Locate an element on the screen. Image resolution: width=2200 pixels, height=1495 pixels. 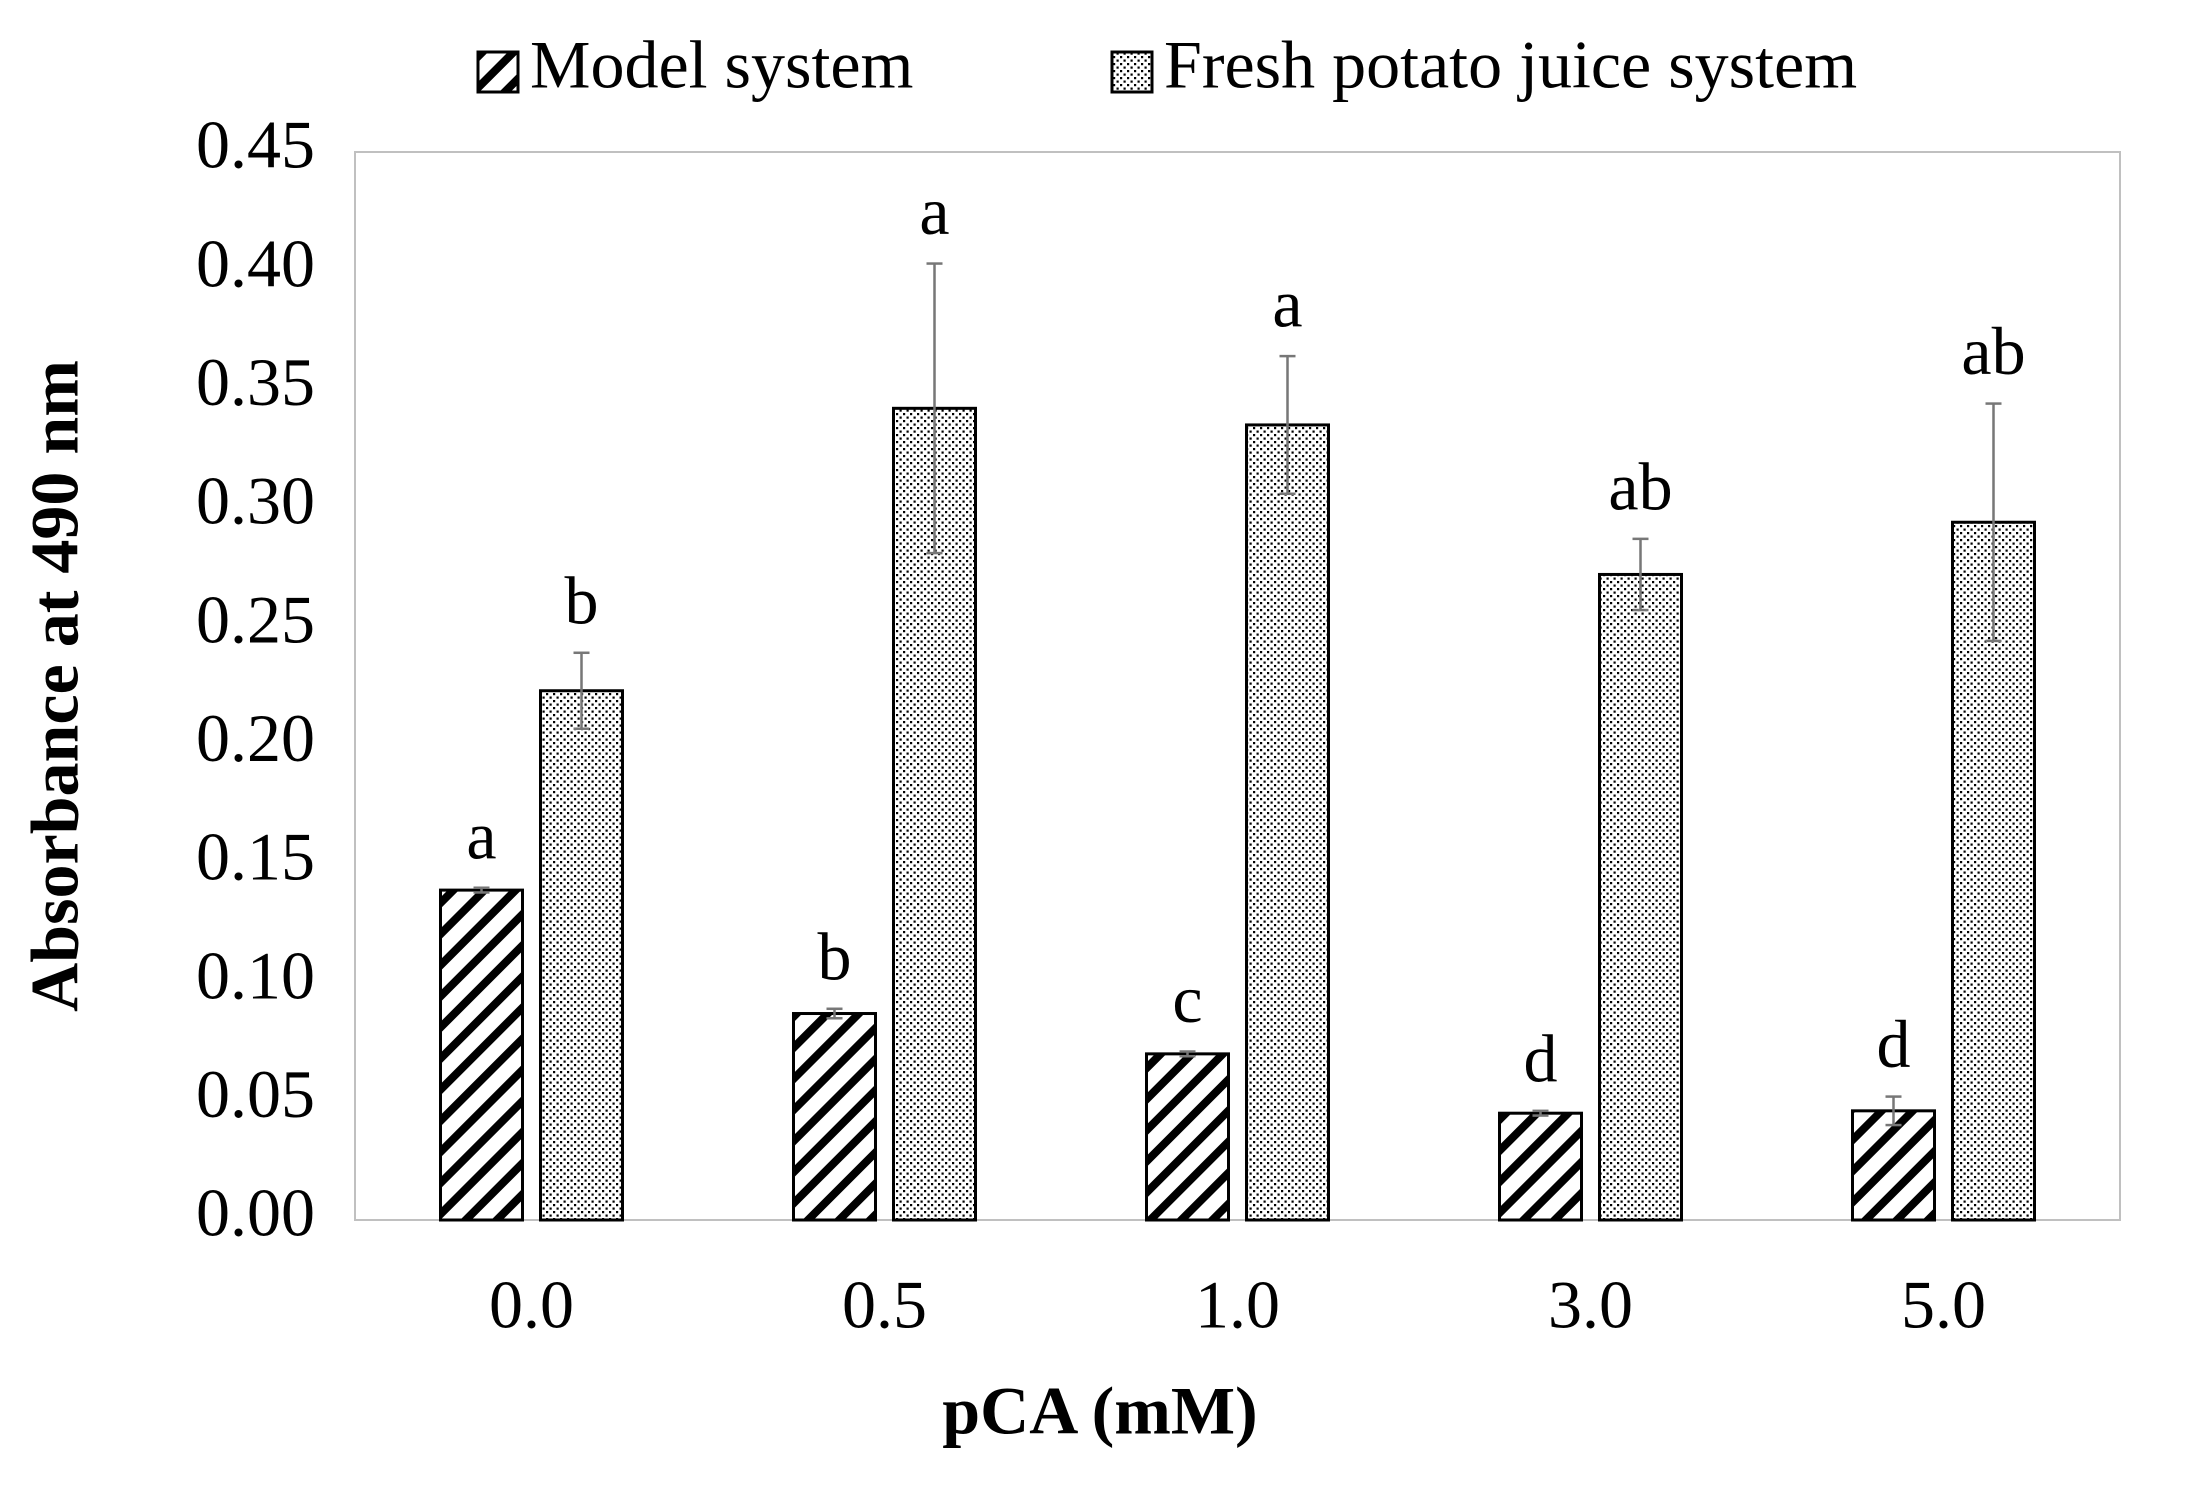
x-tick-label: 1.0 is located at coordinates (1237, 1305).